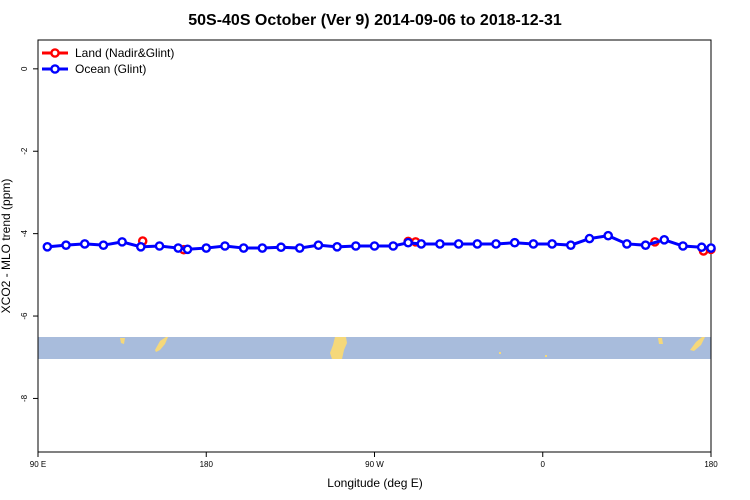 This screenshot has height=500, width=750. I want to click on x-axis: 90 E 180 90 W 0 180, so click(374, 460).